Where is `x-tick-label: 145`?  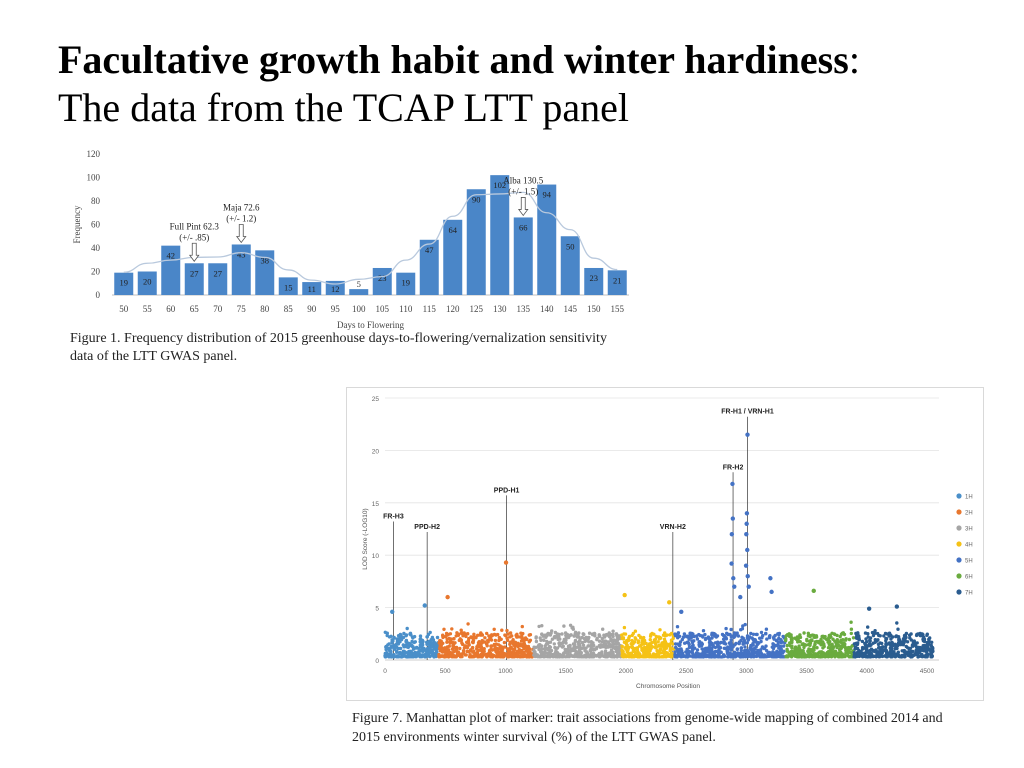
x-tick-label: 145 is located at coordinates (571, 309).